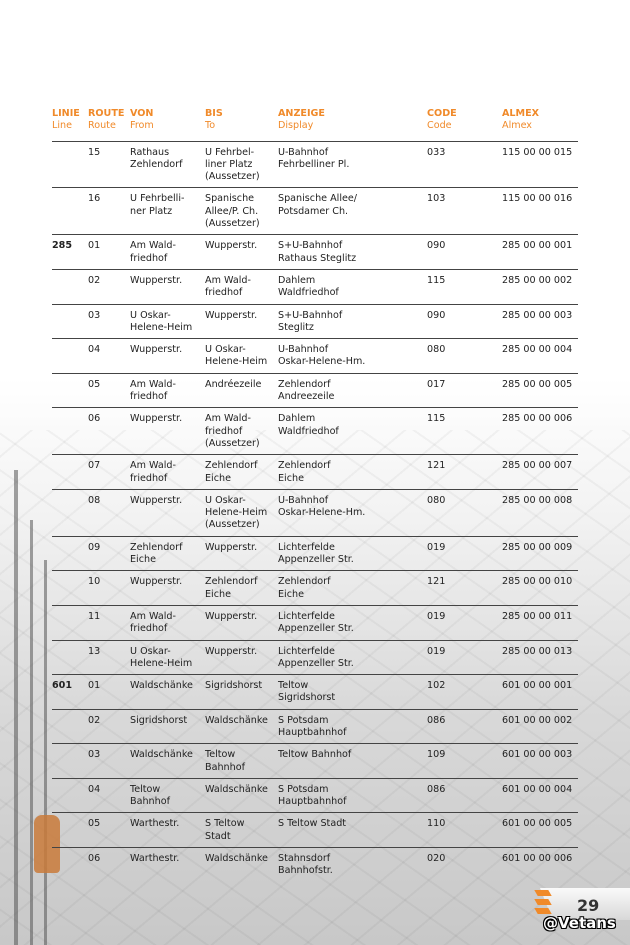  I want to click on table-cell: Warthestr., so click(167, 830).